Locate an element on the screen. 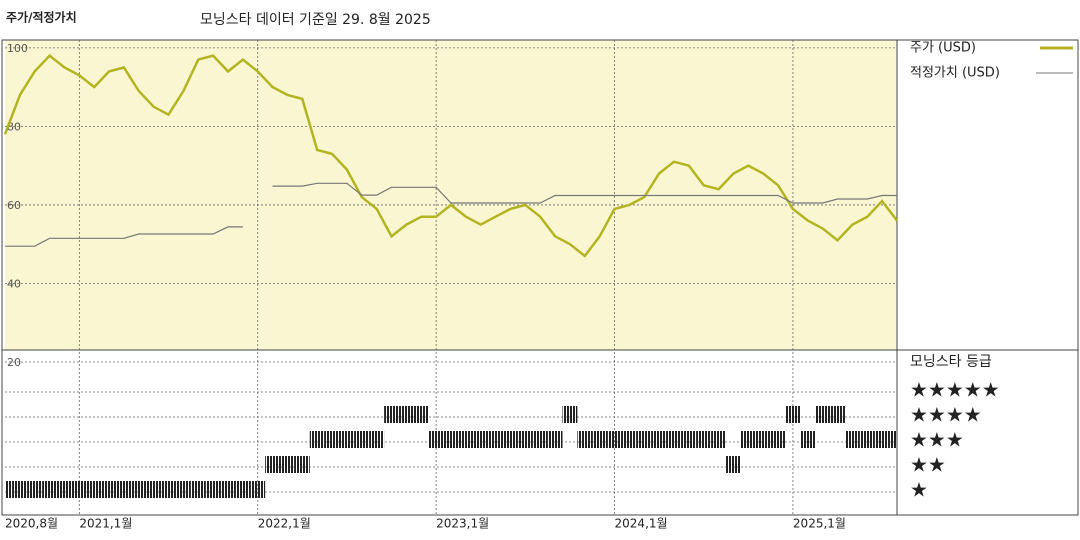 The width and height of the screenshot is (1080, 540). rating-label: ★★★★ is located at coordinates (946, 415).